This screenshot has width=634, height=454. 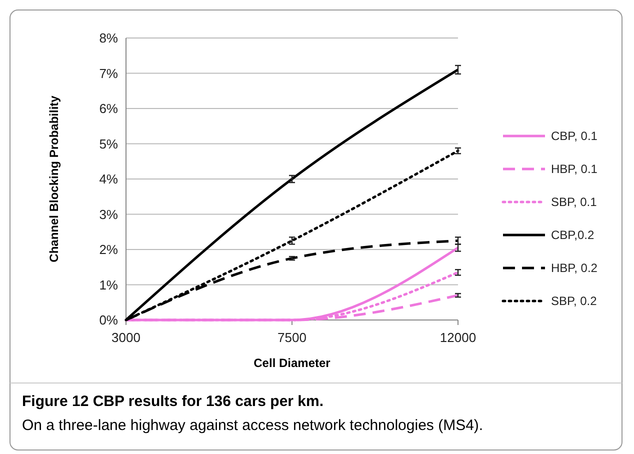 What do you see at coordinates (292, 337) in the screenshot?
I see `x-tick-label: 7500` at bounding box center [292, 337].